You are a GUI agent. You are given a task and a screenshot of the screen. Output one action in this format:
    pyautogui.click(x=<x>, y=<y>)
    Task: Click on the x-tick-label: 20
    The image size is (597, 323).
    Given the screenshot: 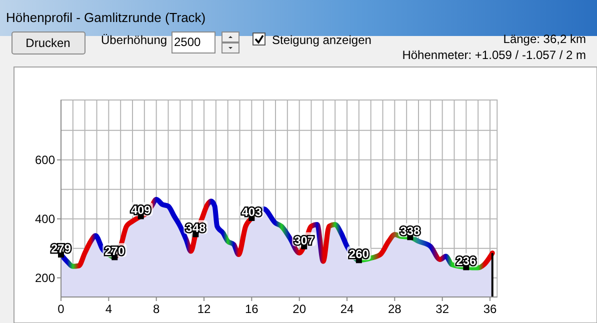 What is the action you would take?
    pyautogui.click(x=299, y=309)
    